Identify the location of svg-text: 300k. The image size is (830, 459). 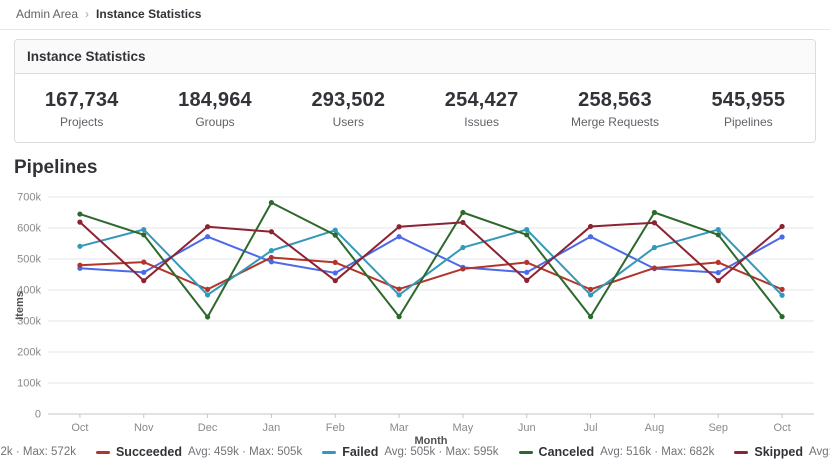
(29, 322).